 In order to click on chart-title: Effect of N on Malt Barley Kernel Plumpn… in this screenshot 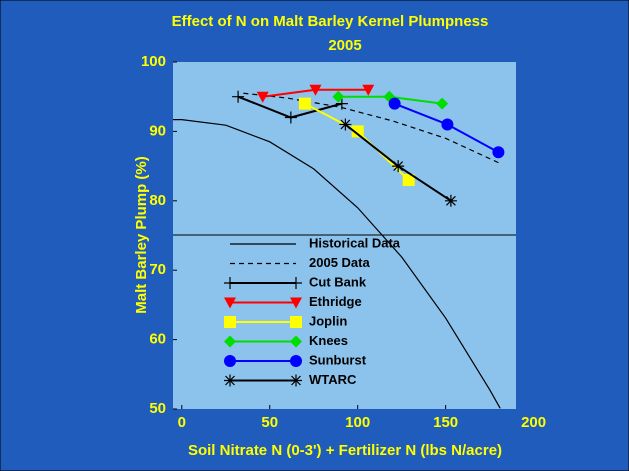, I will do `click(330, 21)`.